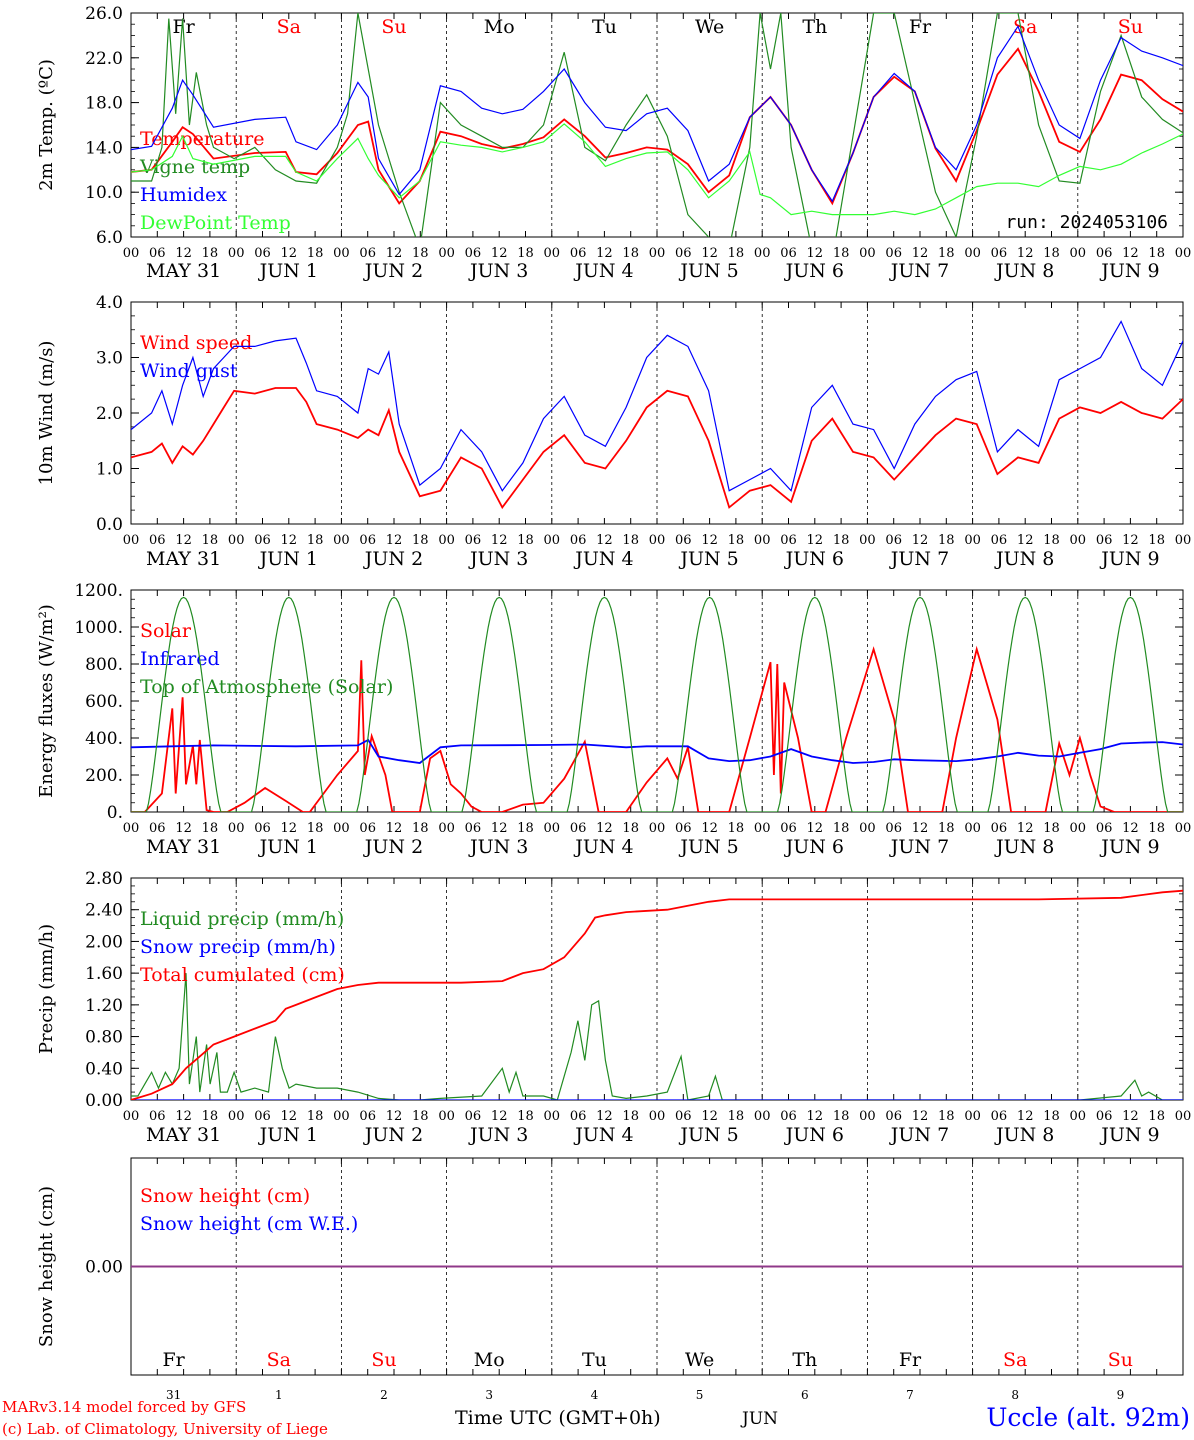 The width and height of the screenshot is (1194, 1440). Describe the element at coordinates (104, 702) in the screenshot. I see `y-tick-label: 600.` at that location.